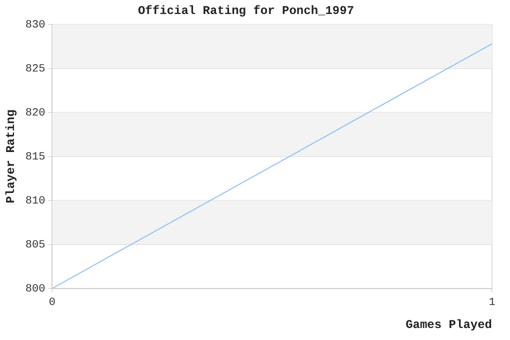 This screenshot has width=510, height=340. What do you see at coordinates (35, 157) in the screenshot?
I see `y-tick-label: 815` at bounding box center [35, 157].